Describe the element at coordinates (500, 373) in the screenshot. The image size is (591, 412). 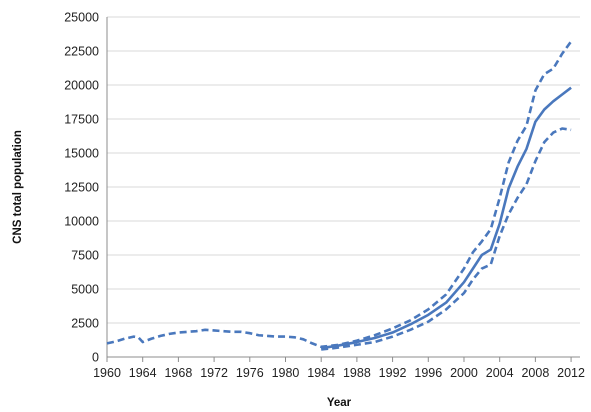
I see `x-tick-label: 2004` at that location.